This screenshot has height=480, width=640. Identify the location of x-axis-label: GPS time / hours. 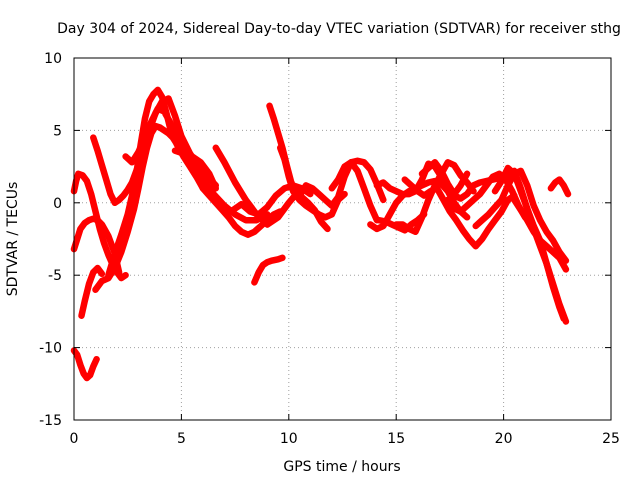
(341, 467).